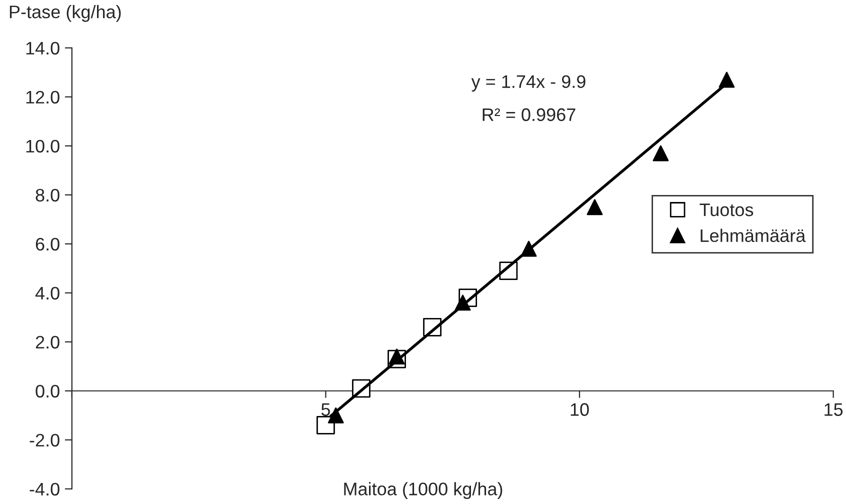 The height and width of the screenshot is (504, 846). I want to click on legend-label: Tuotos, so click(727, 210).